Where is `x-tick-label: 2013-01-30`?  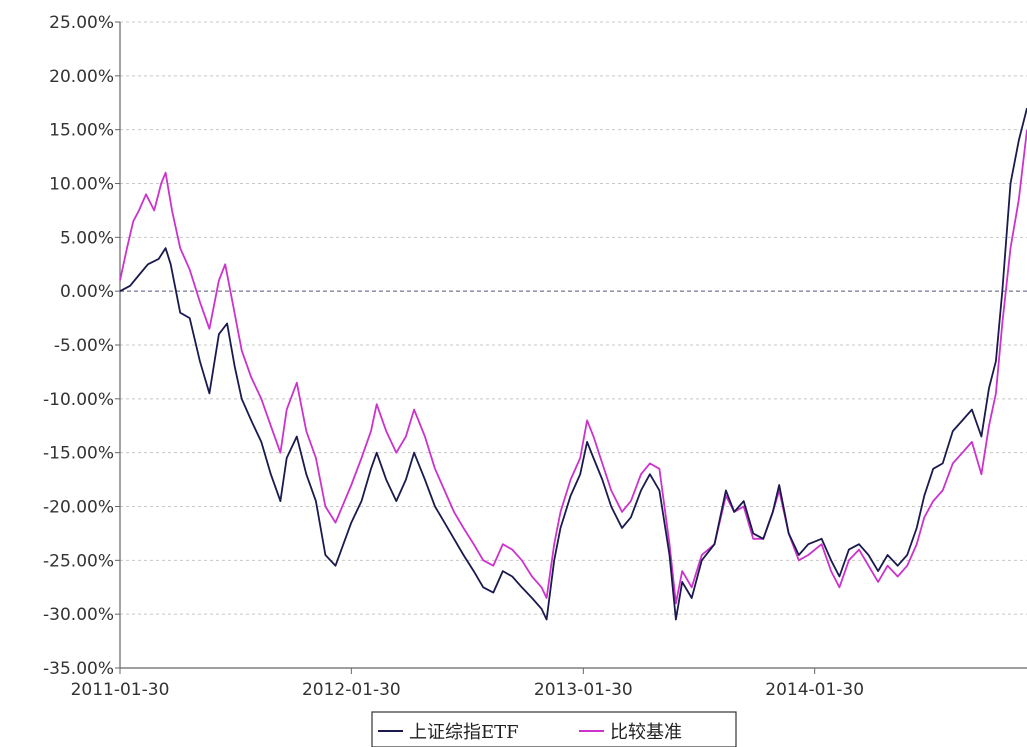 x-tick-label: 2013-01-30 is located at coordinates (583, 690).